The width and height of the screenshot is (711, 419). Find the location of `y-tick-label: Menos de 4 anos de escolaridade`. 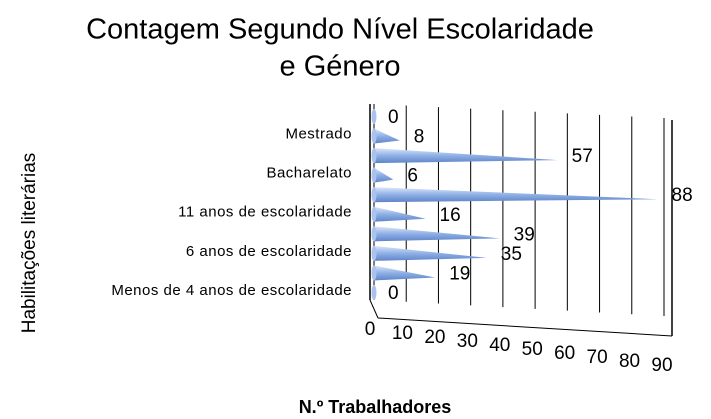

y-tick-label: Menos de 4 anos de escolaridade is located at coordinates (231, 290).